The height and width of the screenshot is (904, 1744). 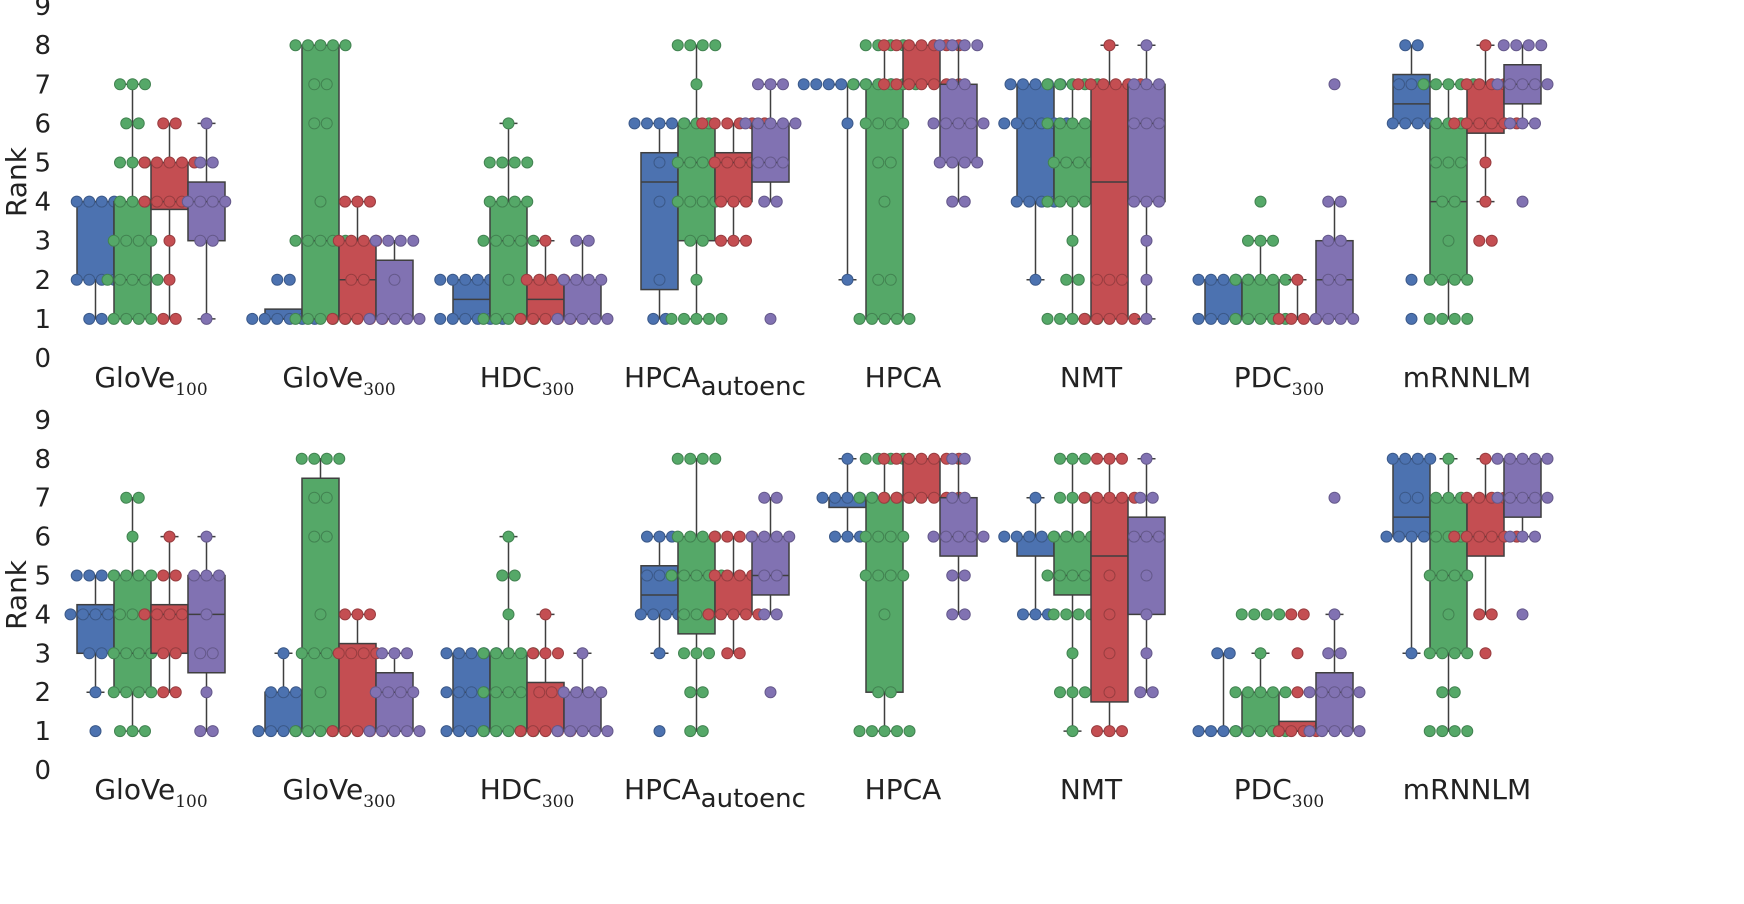 I want to click on x-category-label: NMT, so click(x=1091, y=377).